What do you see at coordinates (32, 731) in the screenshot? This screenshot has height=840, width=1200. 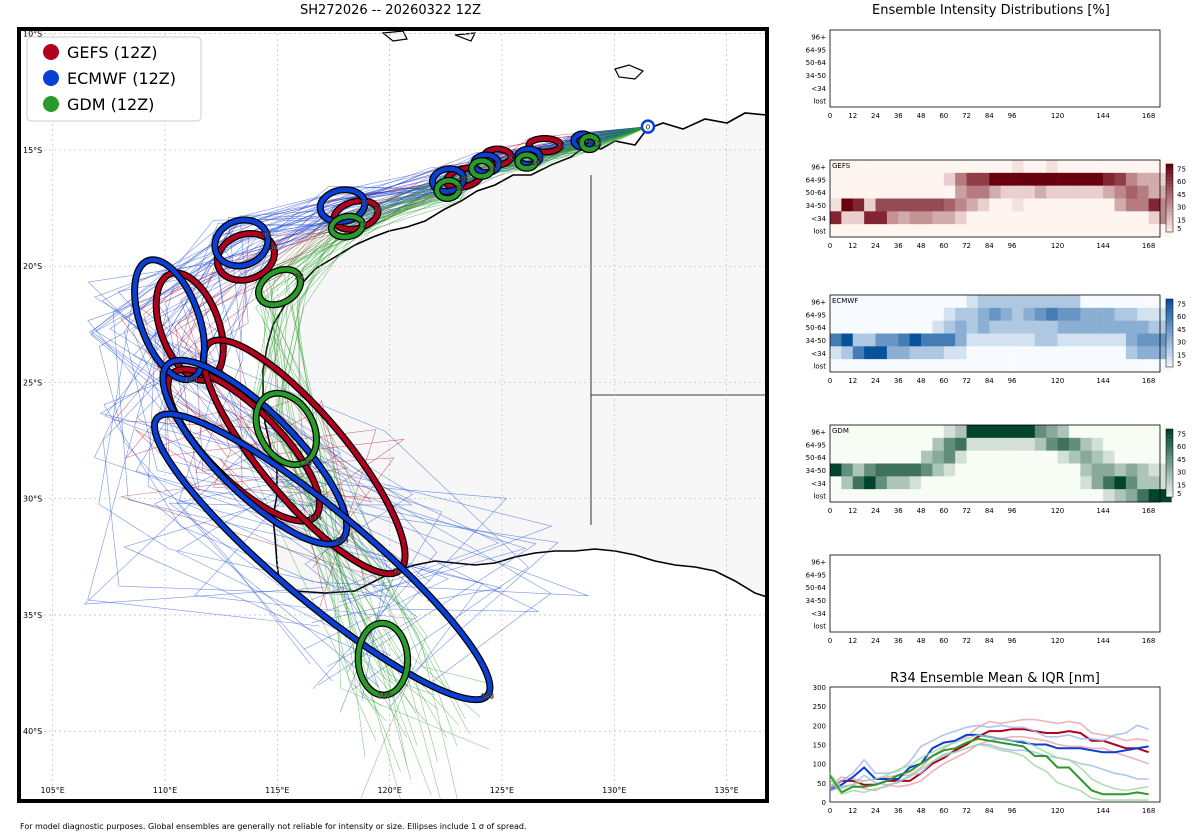 I see `lat-tick-label: 40°S` at bounding box center [32, 731].